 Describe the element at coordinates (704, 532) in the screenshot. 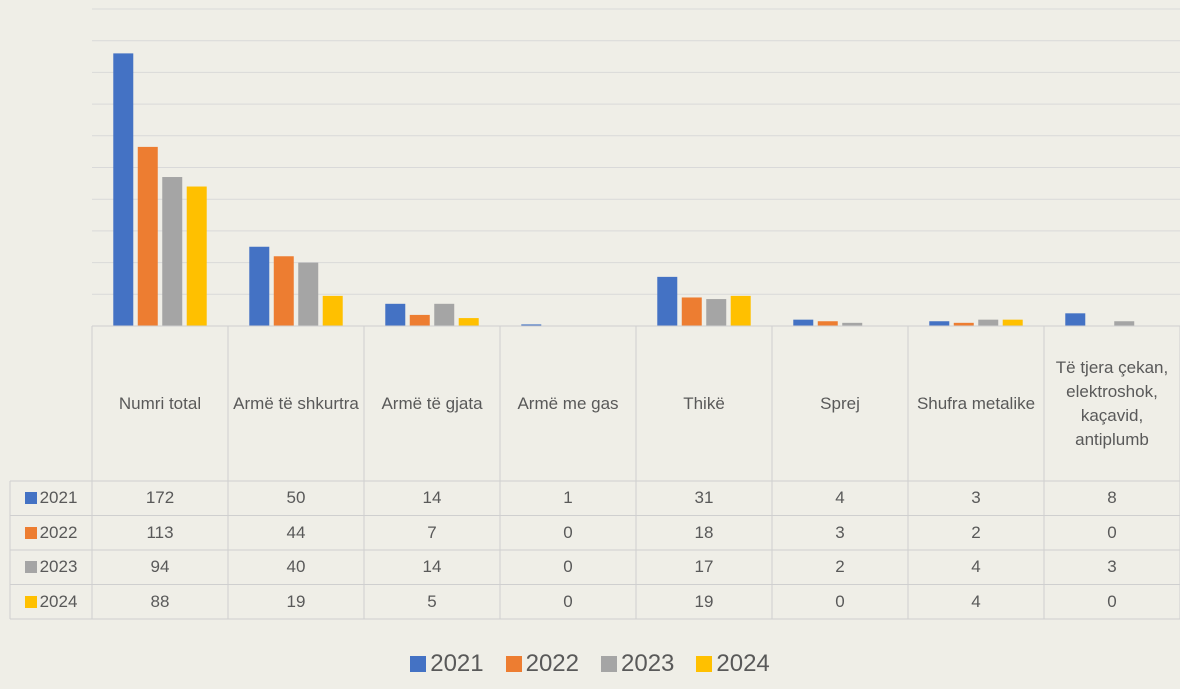

I see `table-value: 18` at that location.